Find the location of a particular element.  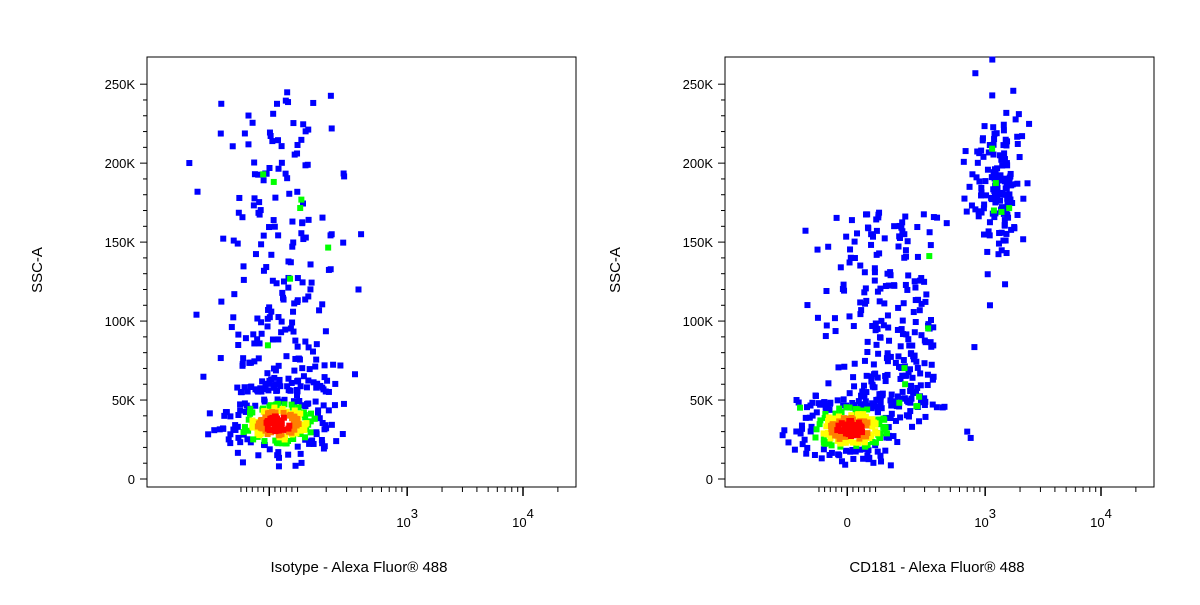

scatter-points is located at coordinates (275, 279).